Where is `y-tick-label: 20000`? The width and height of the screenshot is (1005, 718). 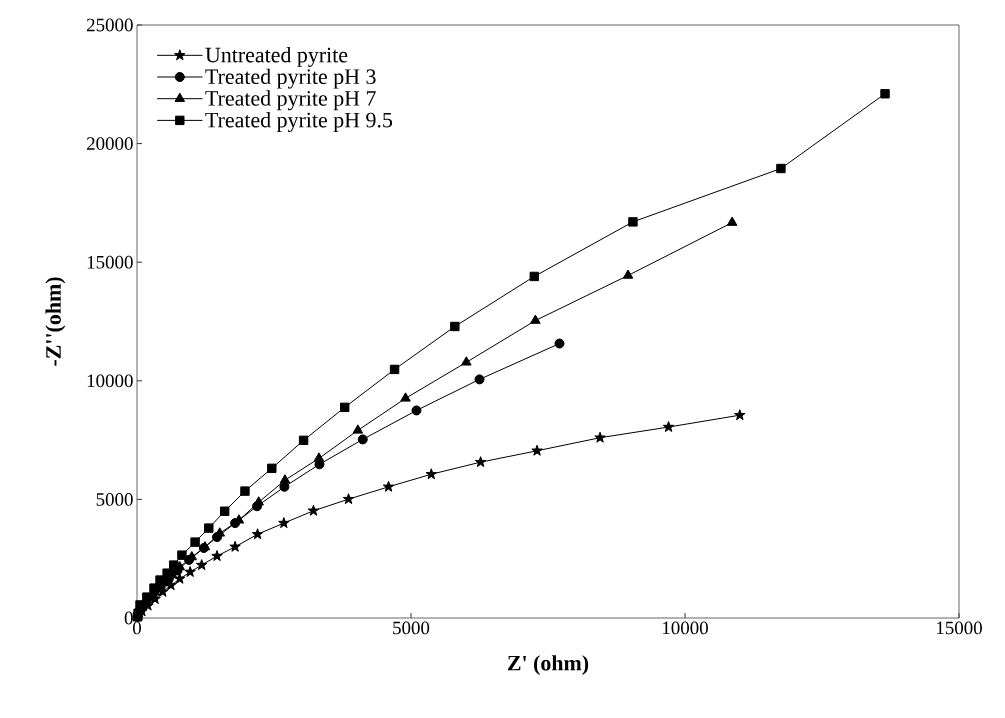
y-tick-label: 20000 is located at coordinates (109, 143).